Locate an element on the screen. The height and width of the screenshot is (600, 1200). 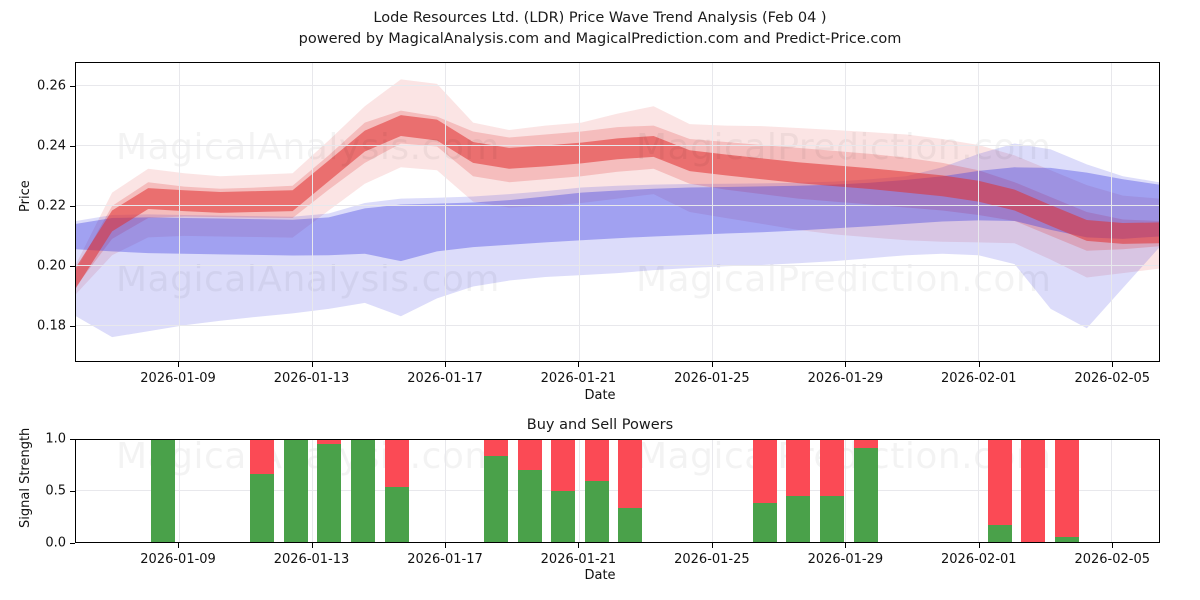
price-x-tick: 2026-01-13 is located at coordinates (311, 378).